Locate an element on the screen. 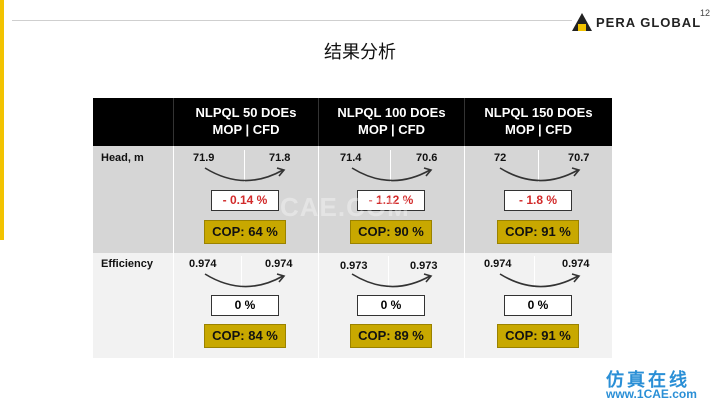 The height and width of the screenshot is (405, 720). column-header-title: NLPQL 50 DOEs is located at coordinates (246, 112).